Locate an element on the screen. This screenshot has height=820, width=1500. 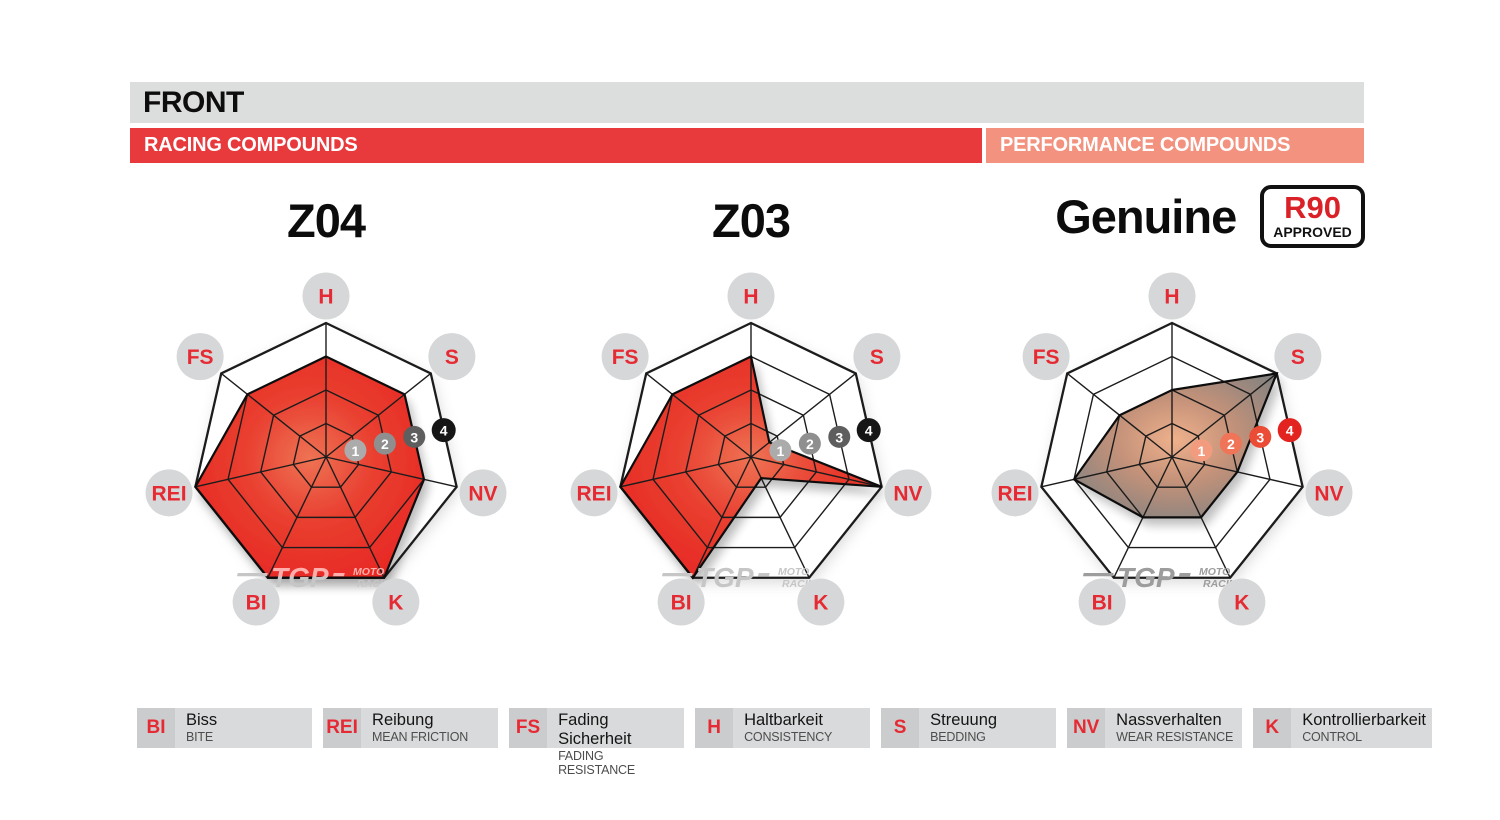
legend-item-S: S Streuung BEDDING is located at coordinates (969, 728).